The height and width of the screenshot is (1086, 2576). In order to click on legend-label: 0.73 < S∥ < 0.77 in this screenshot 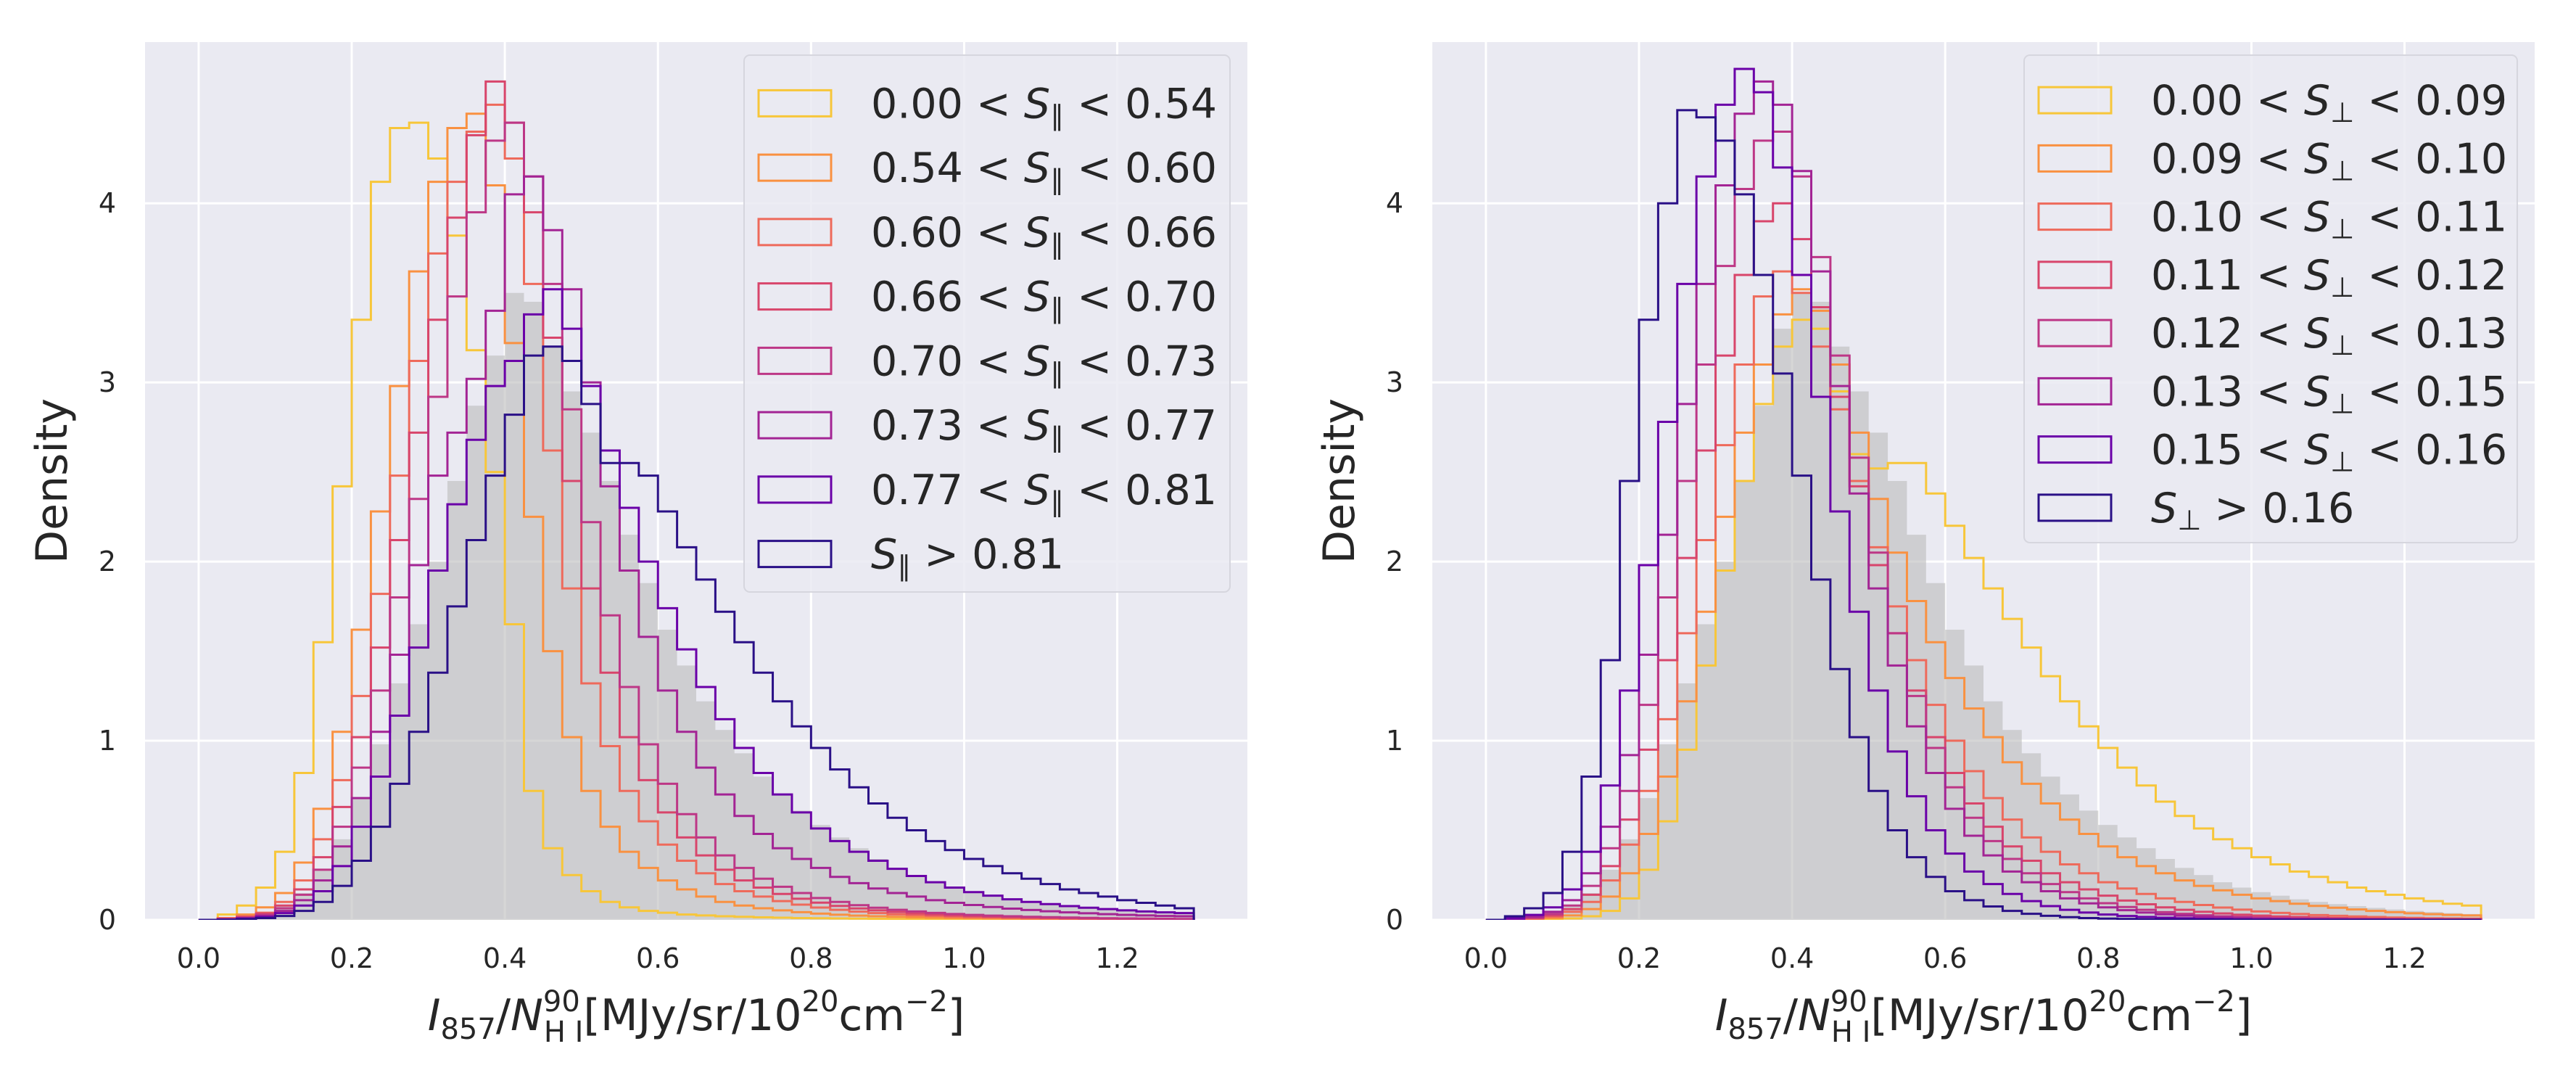, I will do `click(1044, 427)`.